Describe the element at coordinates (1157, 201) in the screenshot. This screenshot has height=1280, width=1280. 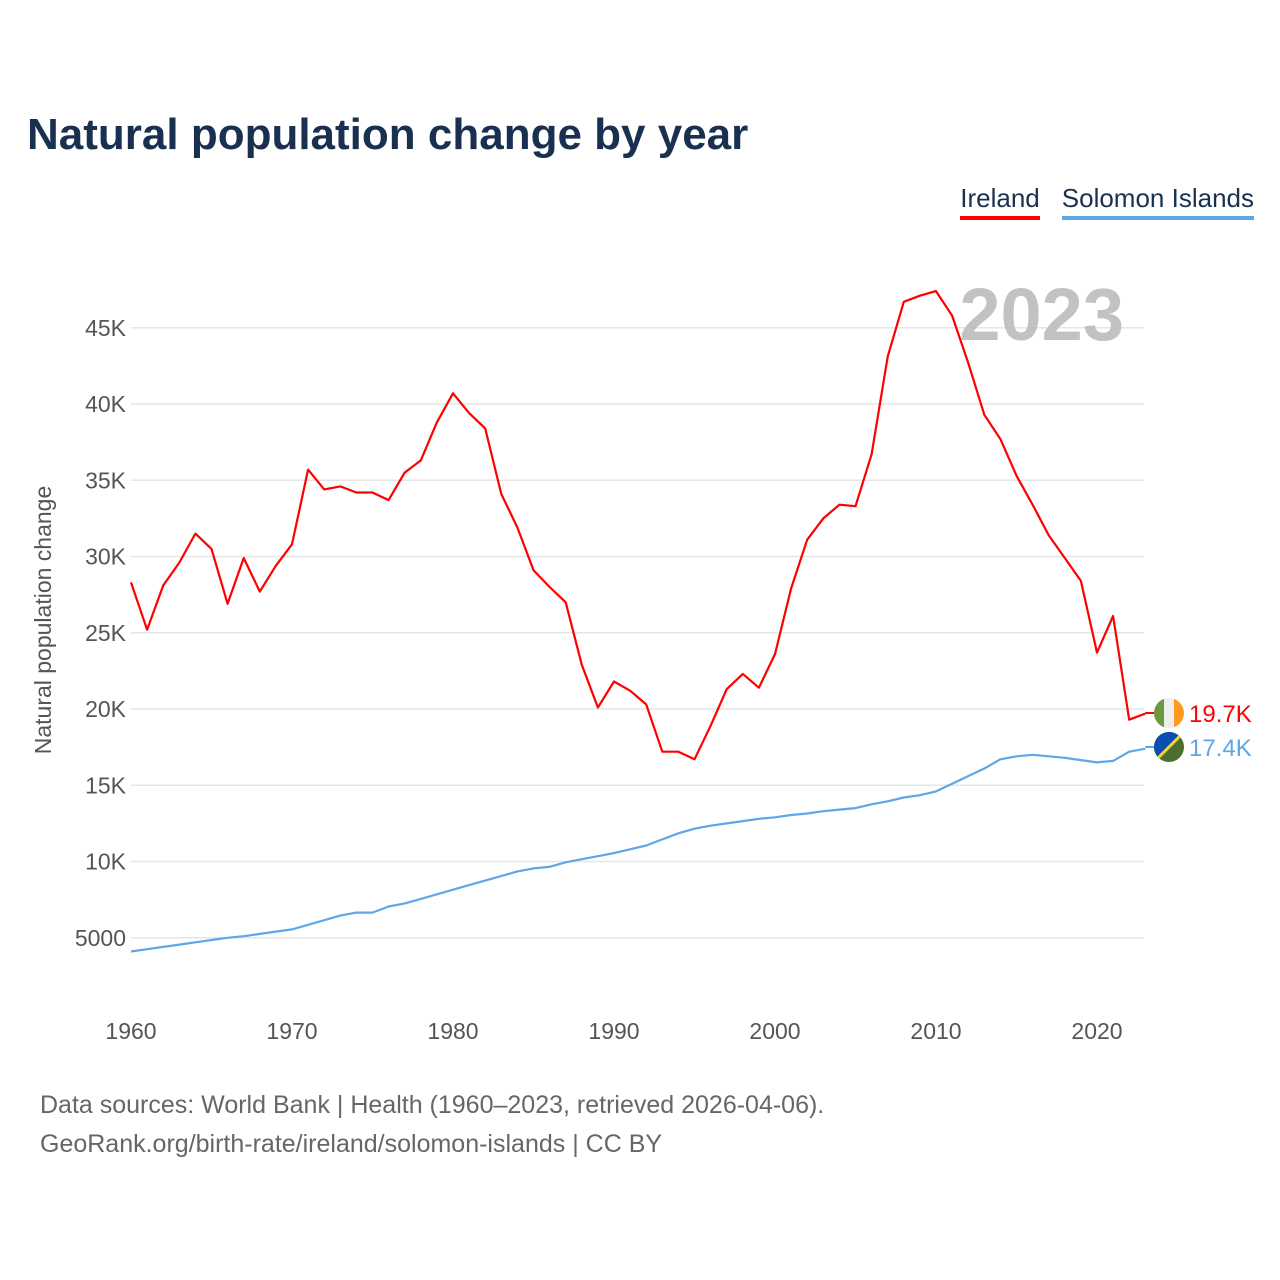
I see `legend-solomon-islands: Solomon Islands` at that location.